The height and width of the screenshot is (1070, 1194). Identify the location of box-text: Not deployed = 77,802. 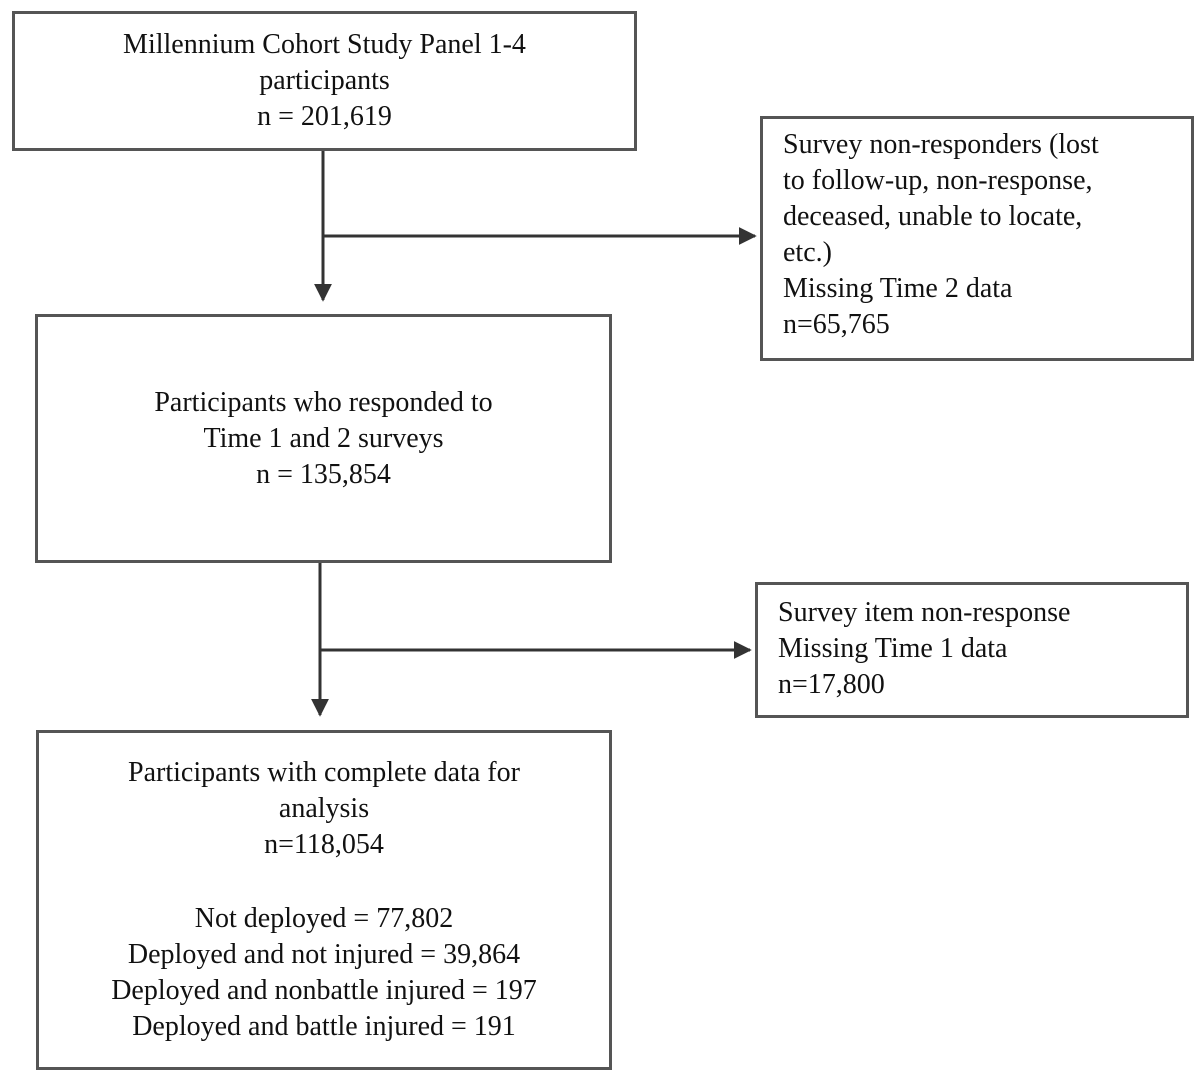
(324, 918).